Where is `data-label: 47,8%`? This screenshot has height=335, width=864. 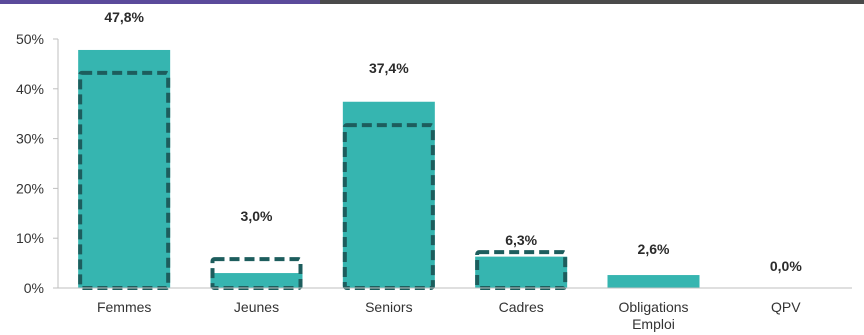 data-label: 47,8% is located at coordinates (124, 17).